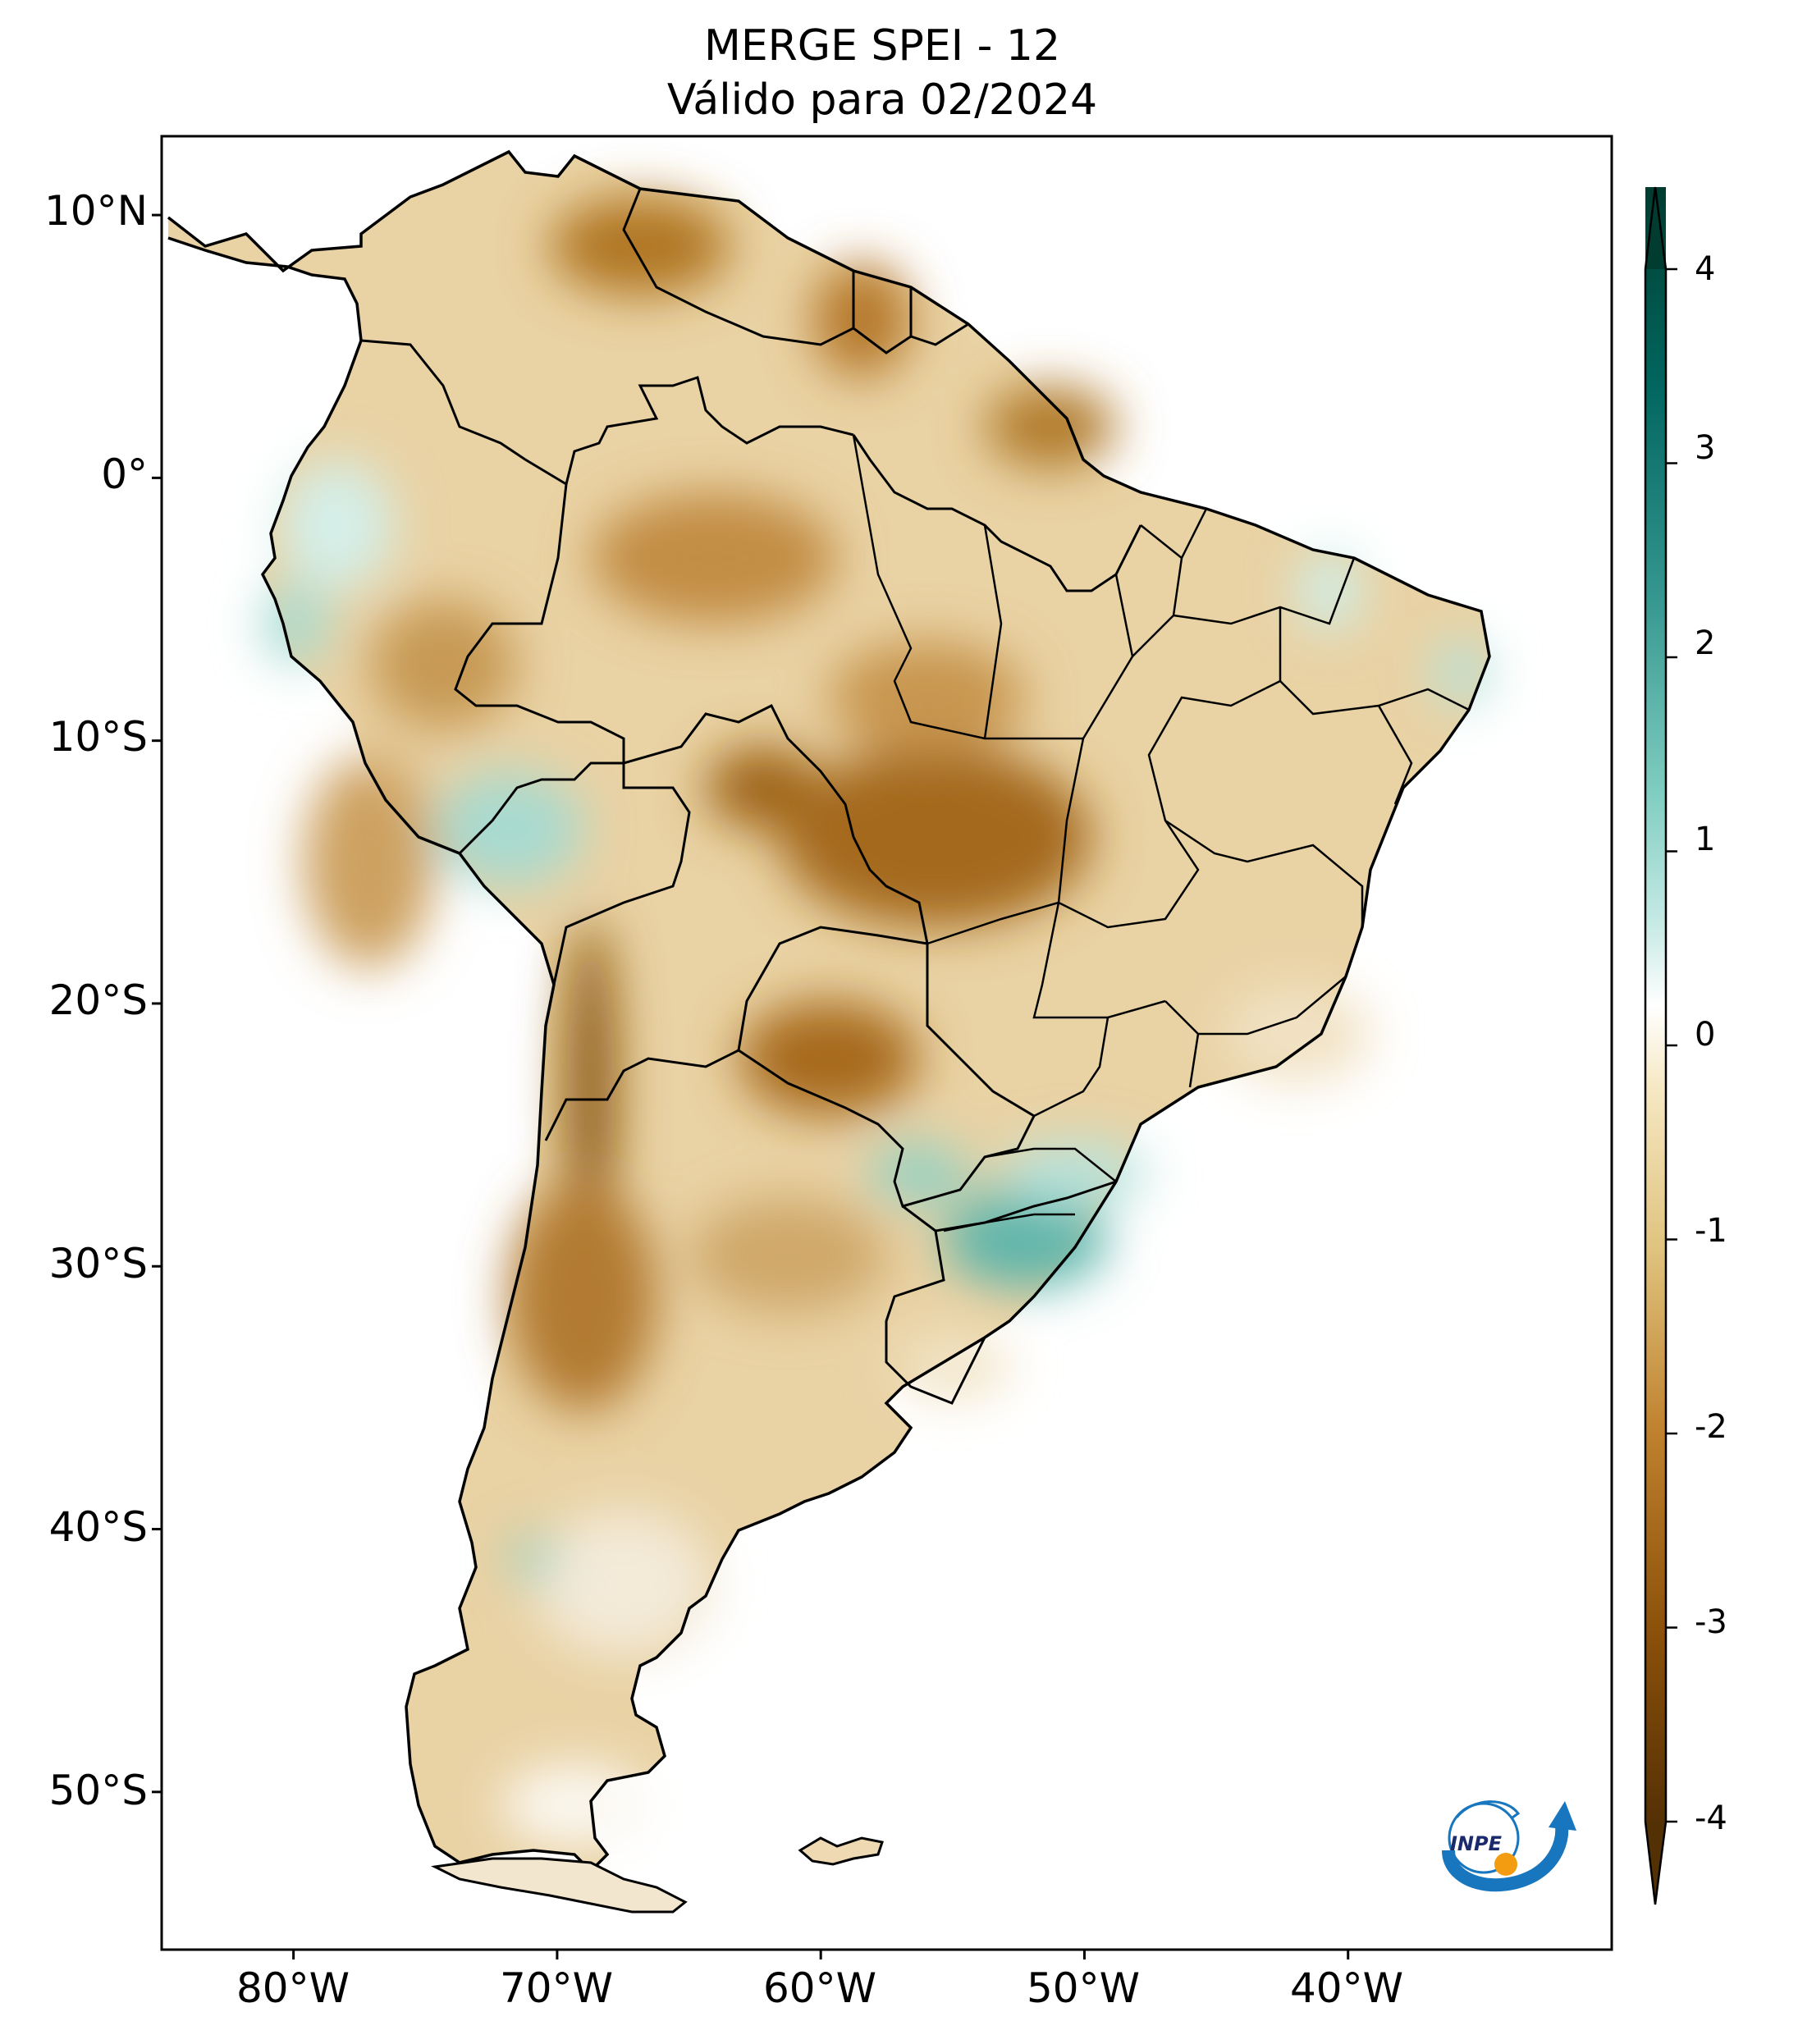  What do you see at coordinates (1711, 1818) in the screenshot?
I see `colorbar-label-neg4: -4` at bounding box center [1711, 1818].